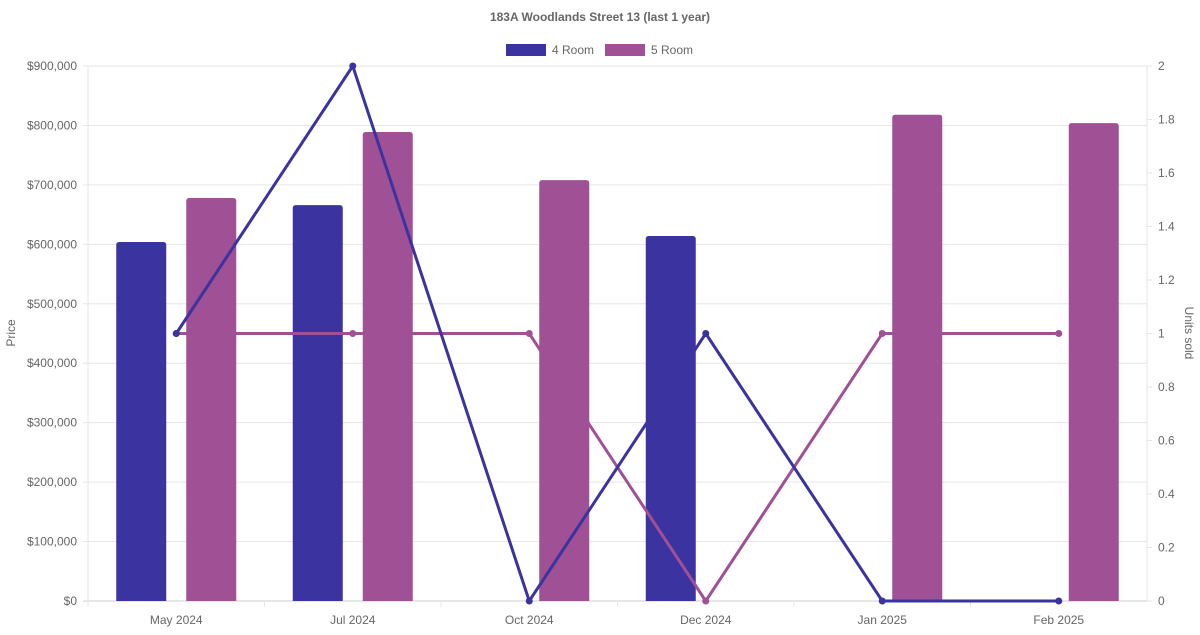 The image size is (1200, 635). Describe the element at coordinates (883, 620) in the screenshot. I see `x-tick-label: Jan 2025` at that location.